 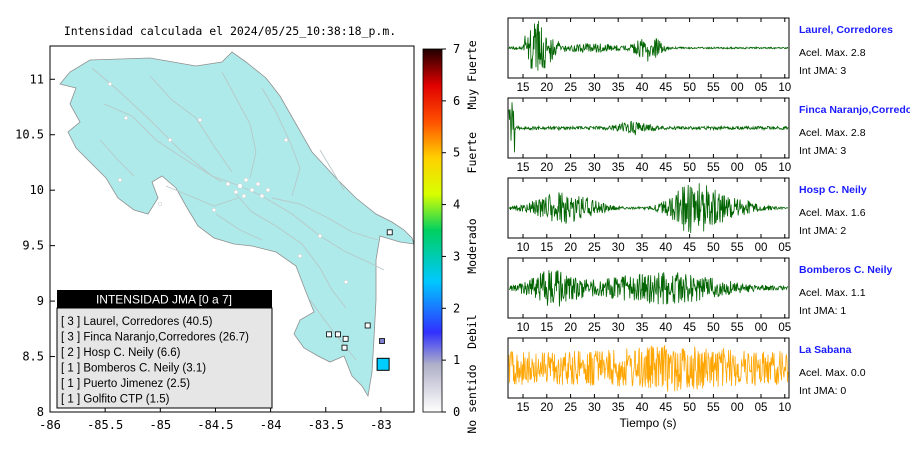 What do you see at coordinates (472, 245) in the screenshot?
I see `colorbar-category-label: Moderado` at bounding box center [472, 245].